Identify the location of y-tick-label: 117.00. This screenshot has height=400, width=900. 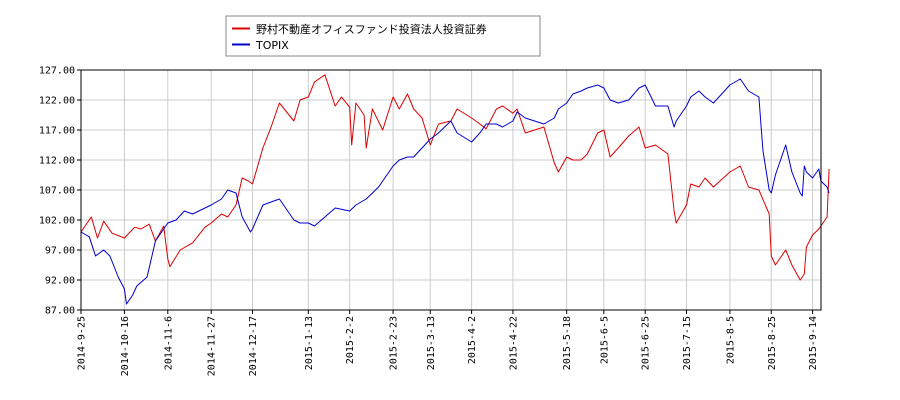
(57, 131).